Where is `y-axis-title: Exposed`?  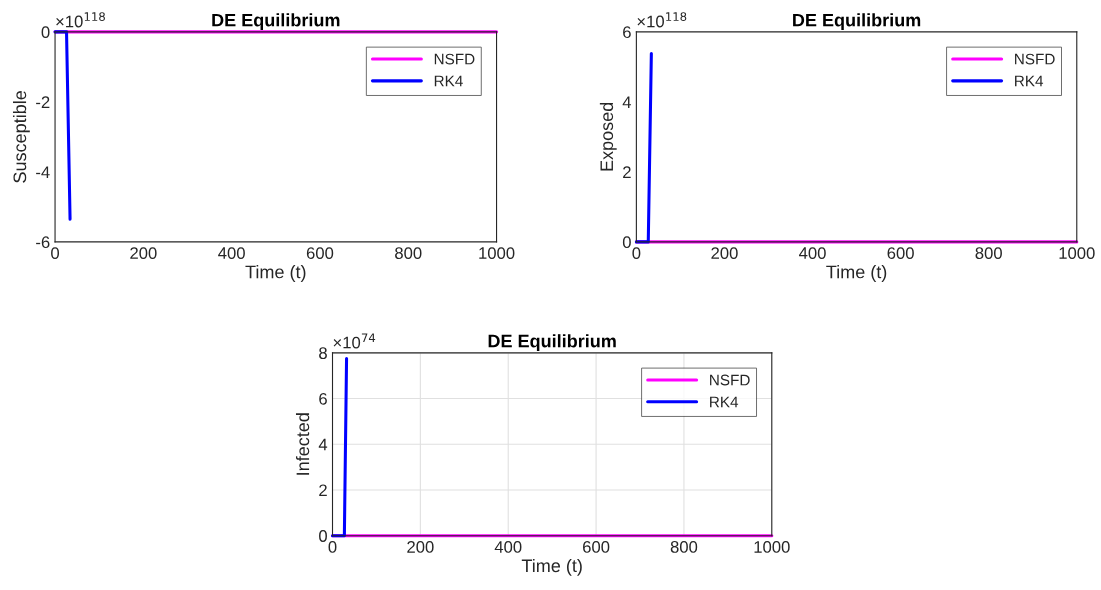
y-axis-title: Exposed is located at coordinates (608, 136).